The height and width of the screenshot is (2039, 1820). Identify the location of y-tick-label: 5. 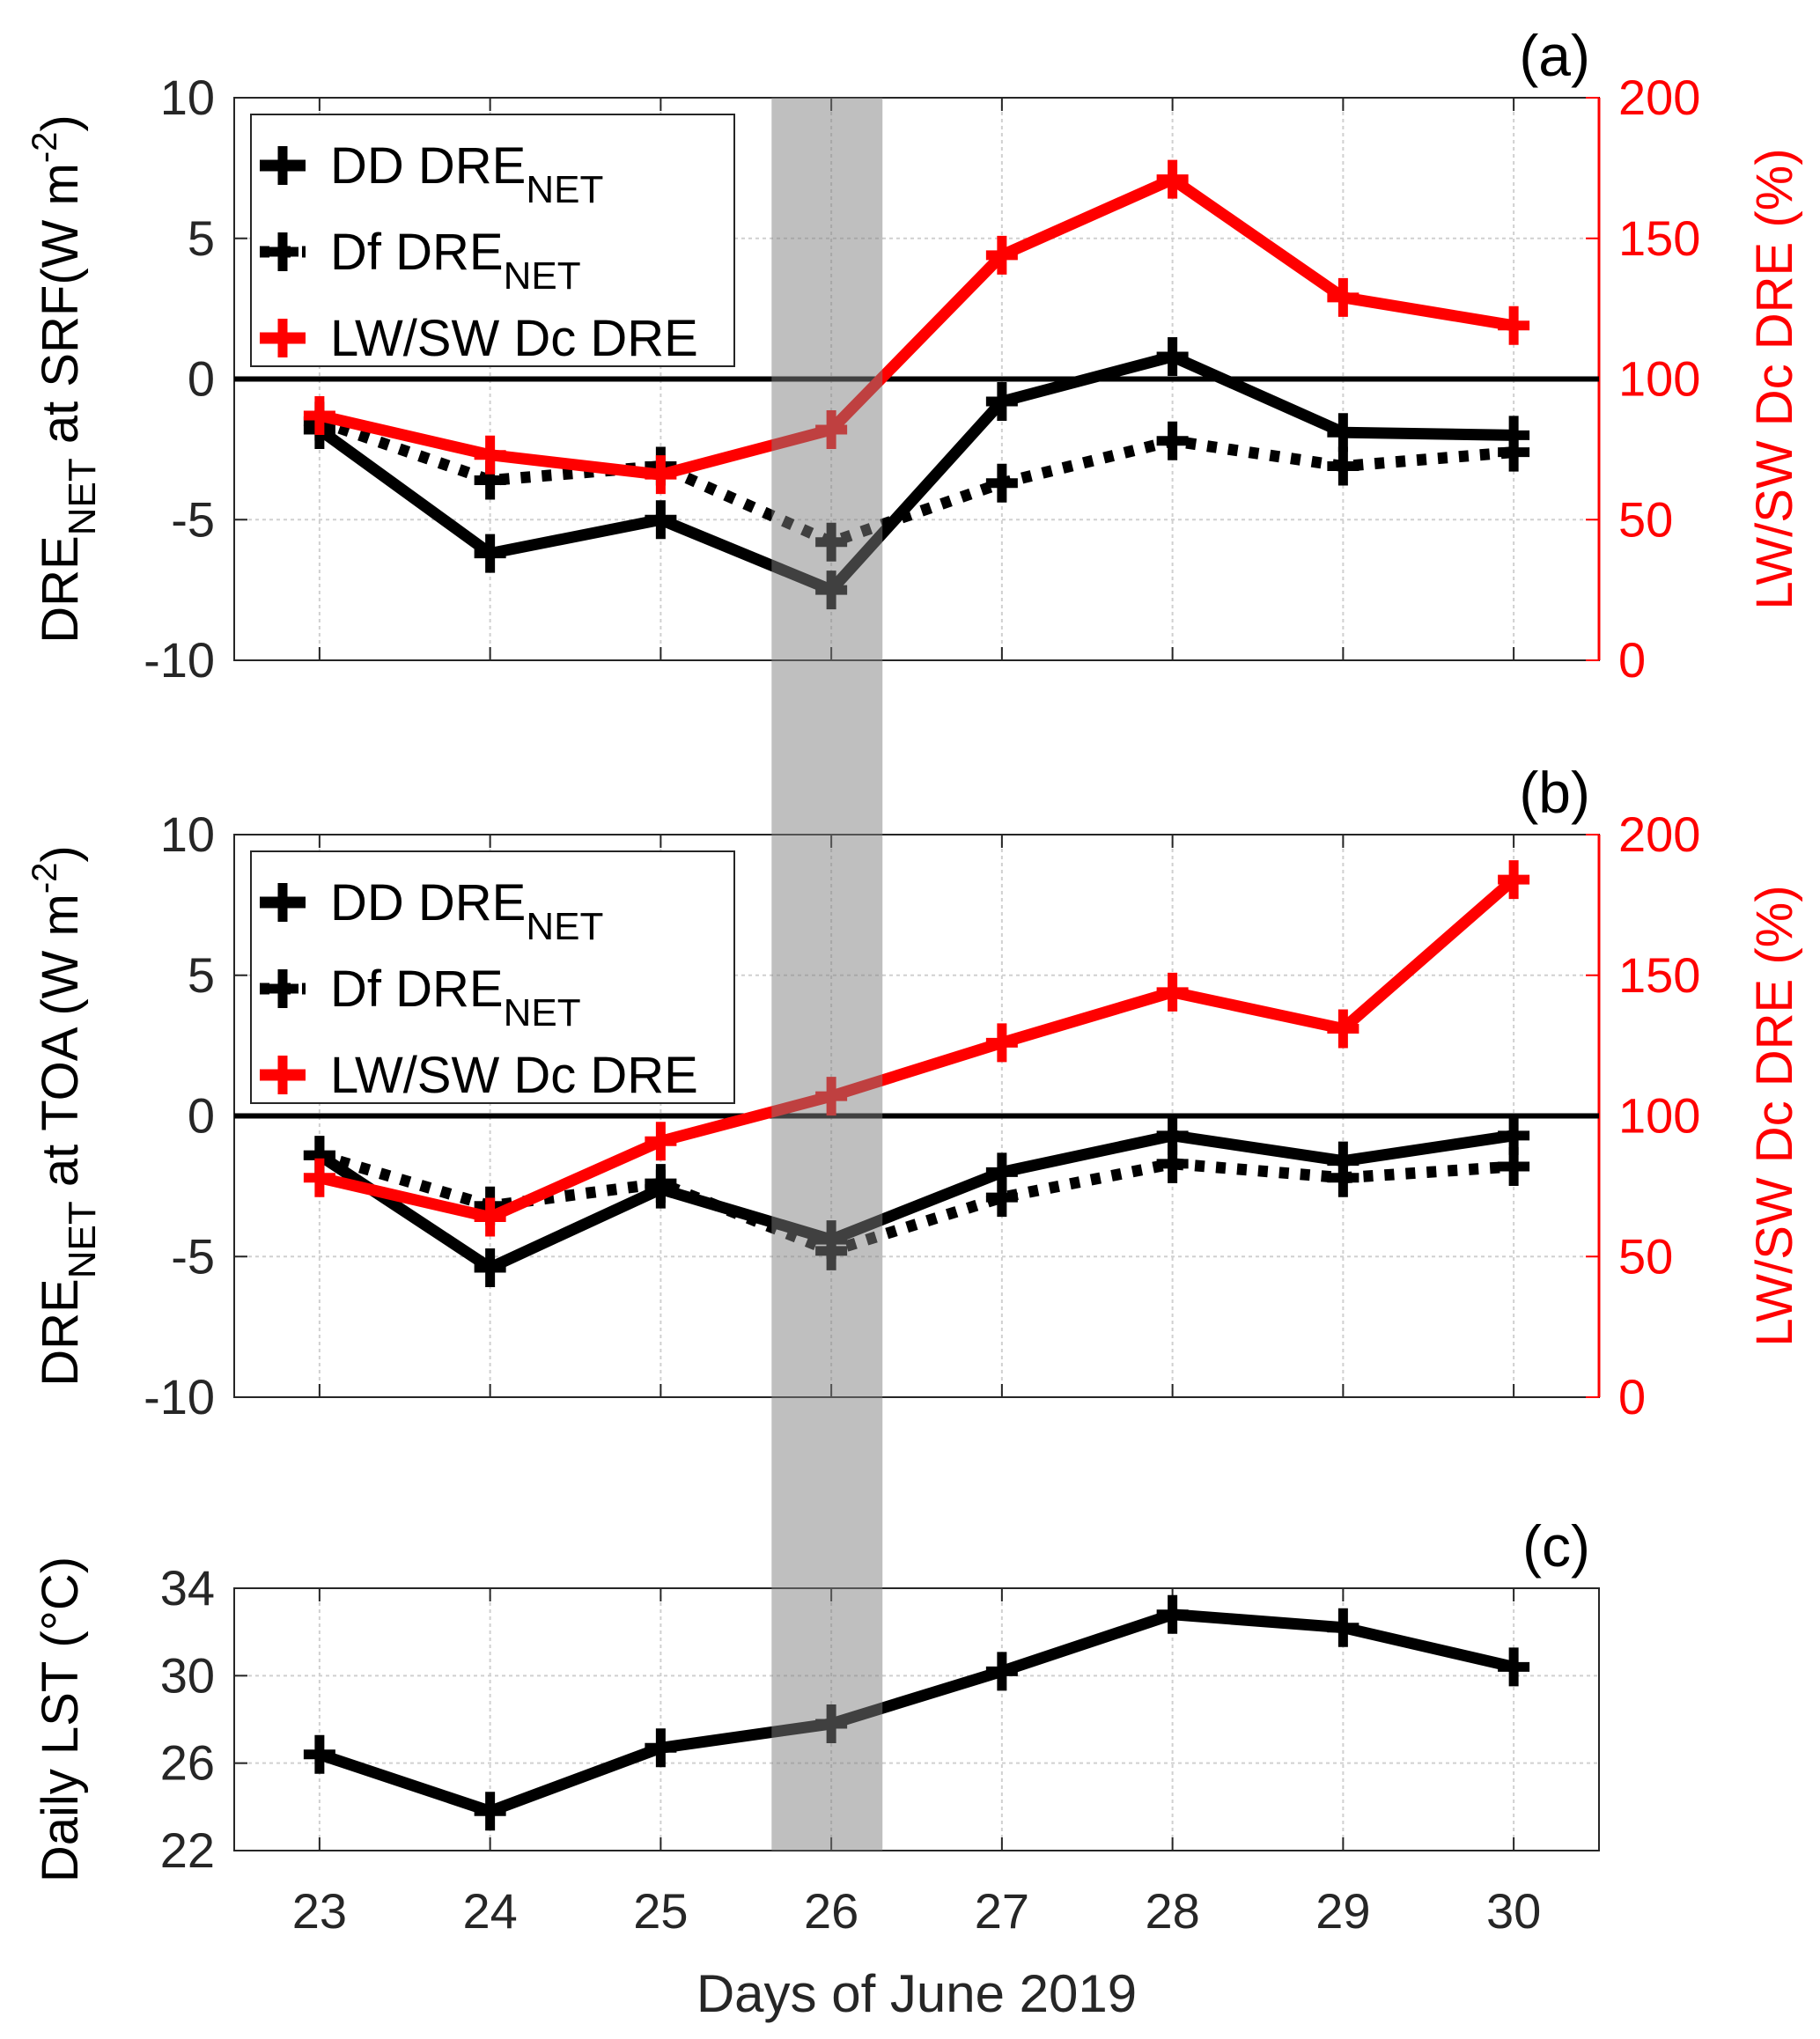
(201, 975).